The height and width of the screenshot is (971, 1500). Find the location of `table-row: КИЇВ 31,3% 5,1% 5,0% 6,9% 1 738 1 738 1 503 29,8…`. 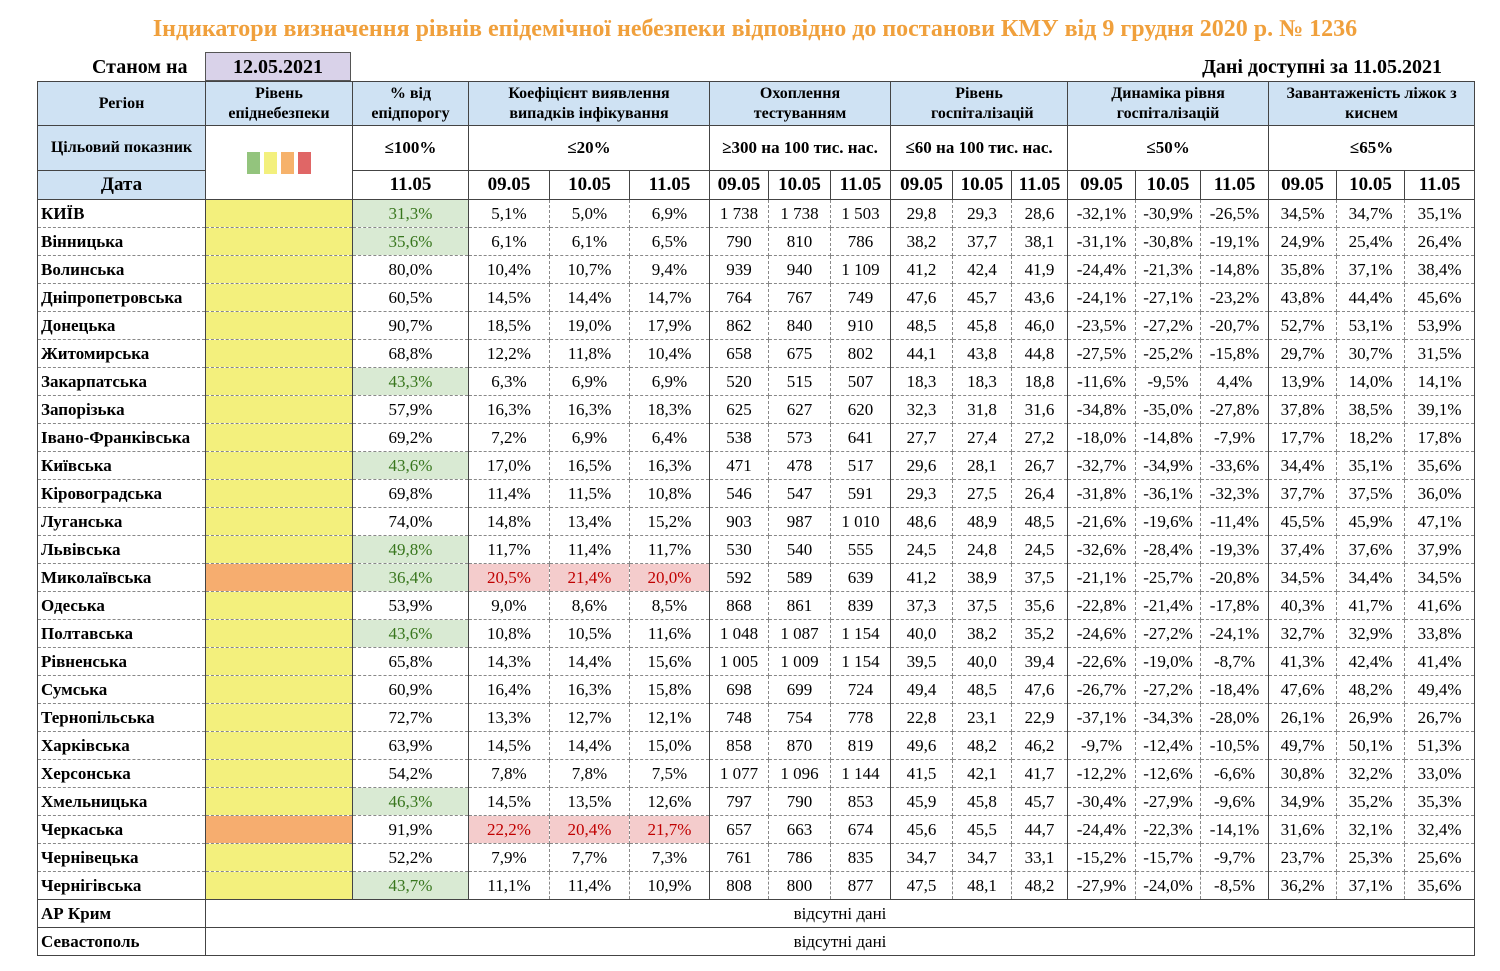

table-row: КИЇВ 31,3% 5,1% 5,0% 6,9% 1 738 1 738 1 503 29,8… is located at coordinates (756, 213).